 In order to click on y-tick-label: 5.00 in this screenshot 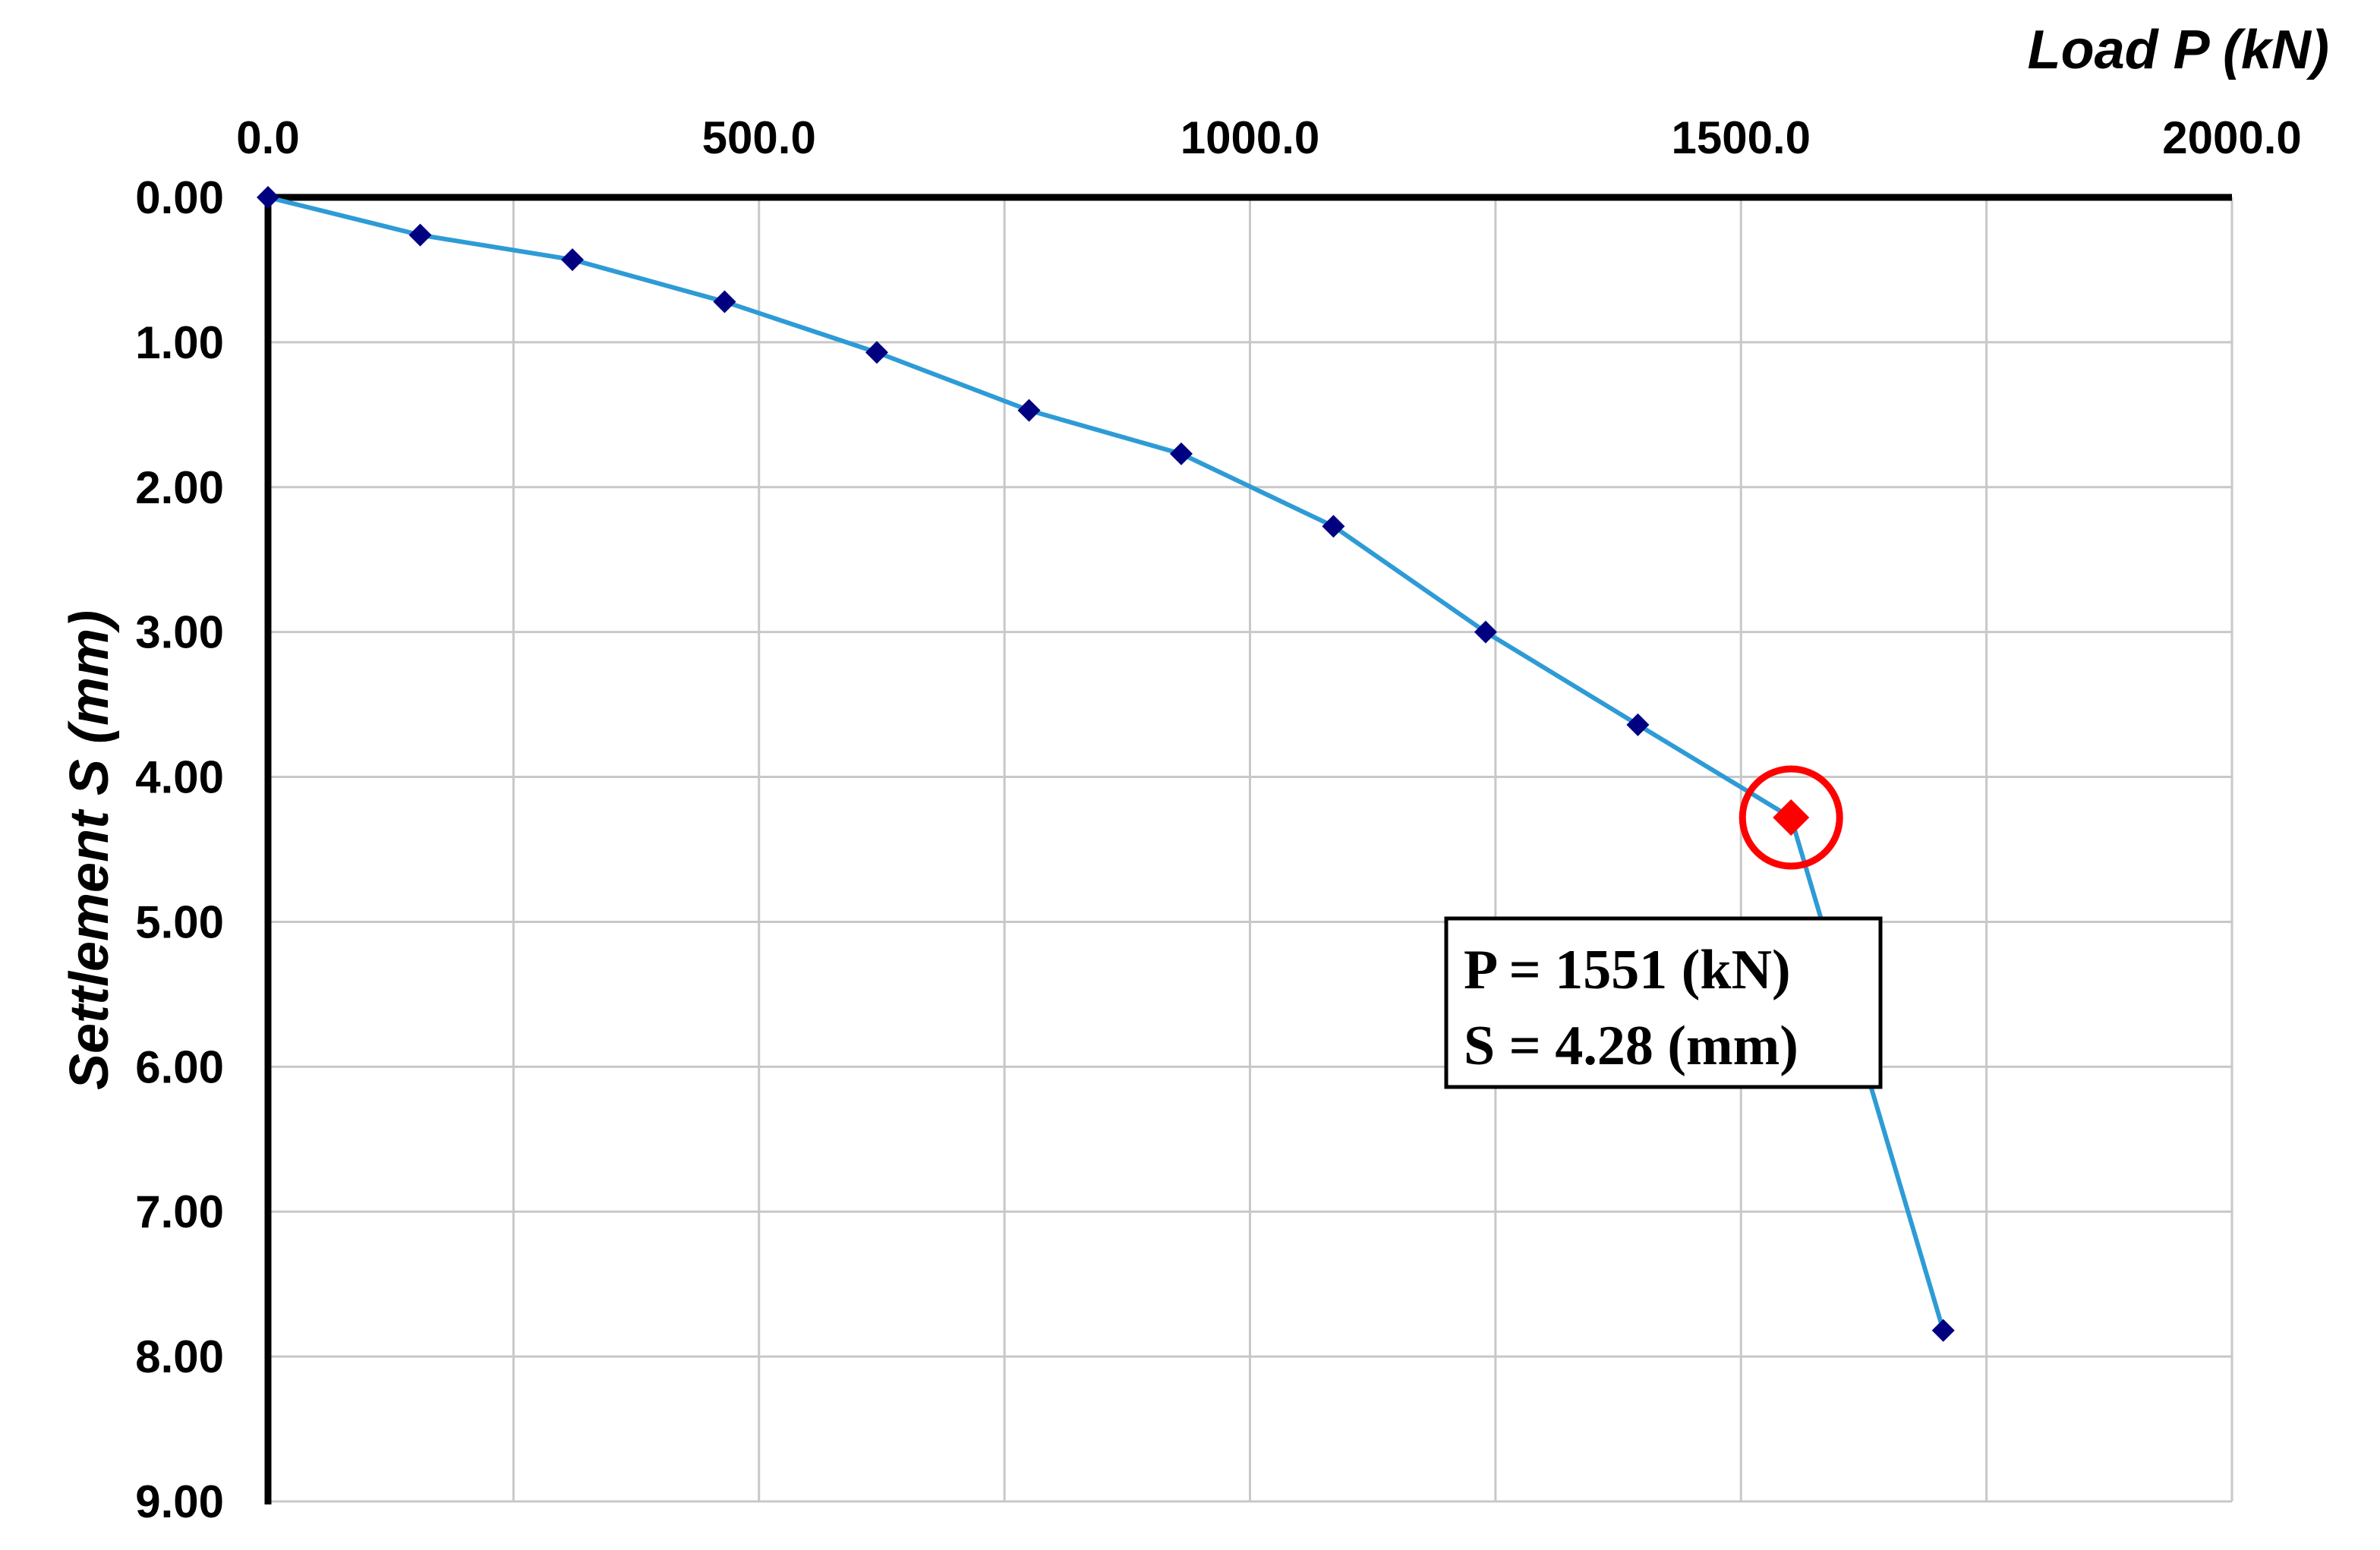, I will do `click(179, 921)`.